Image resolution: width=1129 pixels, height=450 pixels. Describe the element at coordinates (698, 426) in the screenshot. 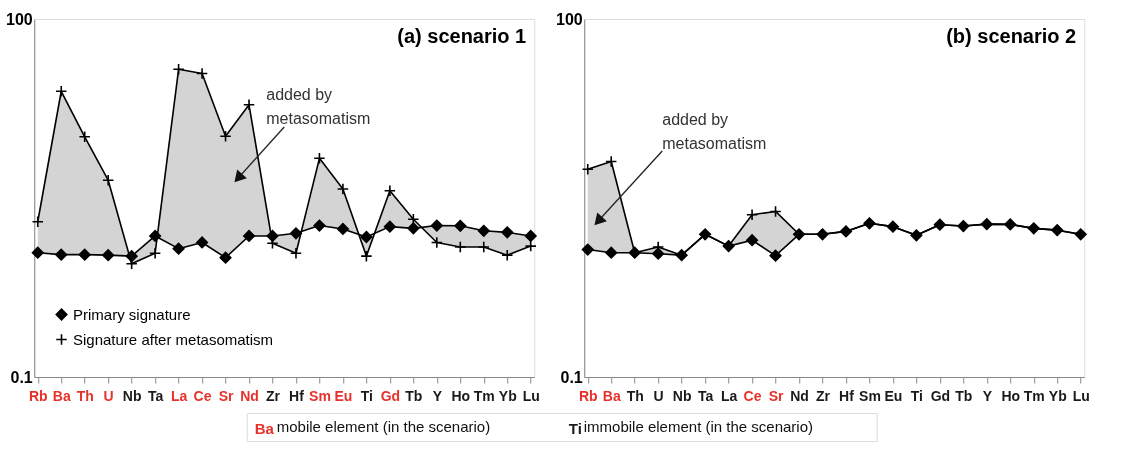

I see `text: immobile element (in the scenario)` at that location.